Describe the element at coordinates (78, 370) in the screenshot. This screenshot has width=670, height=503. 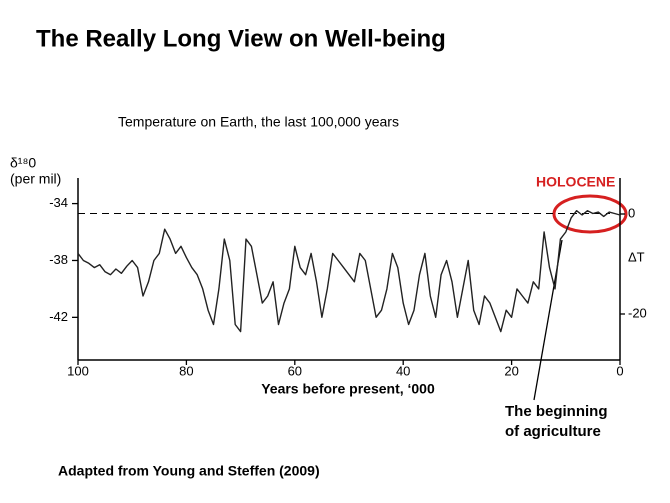
I see `x-tick-label: 100` at that location.